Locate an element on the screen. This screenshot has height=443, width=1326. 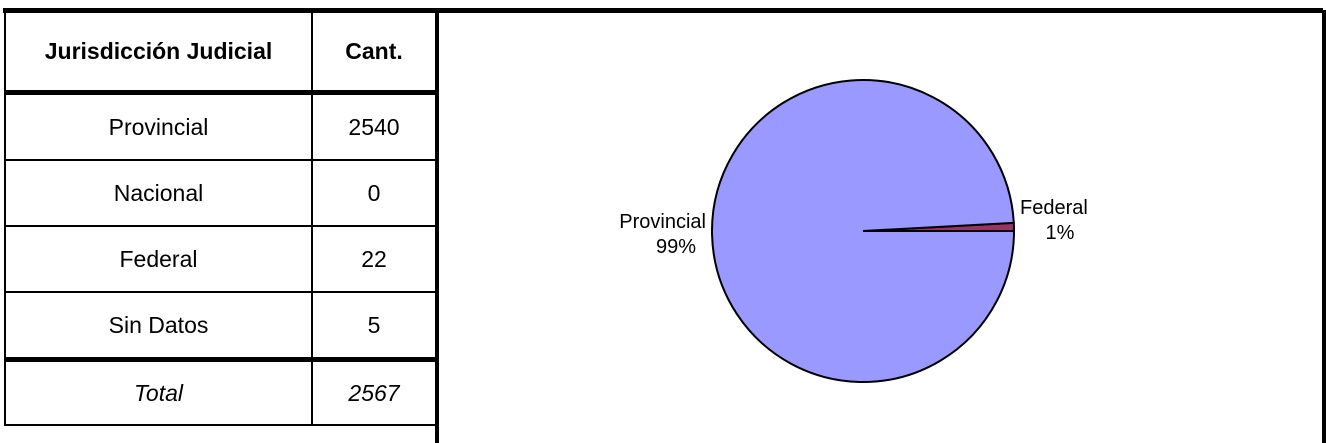
header-jurisdiction: Jurisdicción Judicial is located at coordinates (158, 52).